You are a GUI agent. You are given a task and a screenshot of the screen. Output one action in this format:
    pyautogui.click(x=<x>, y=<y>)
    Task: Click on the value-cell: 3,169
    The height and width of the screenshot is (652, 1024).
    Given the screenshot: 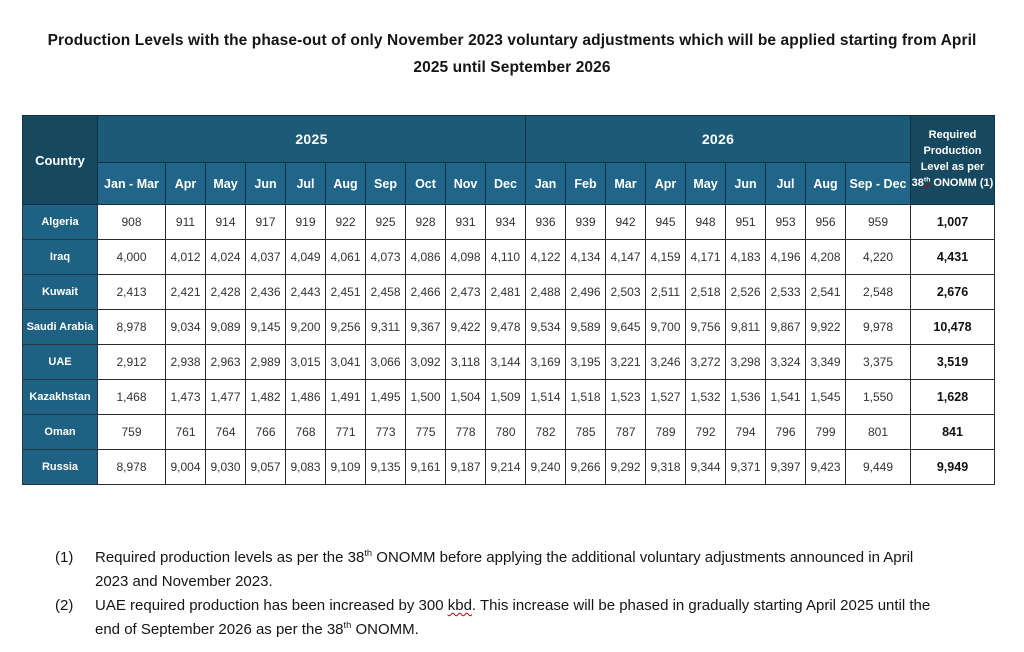 What is the action you would take?
    pyautogui.click(x=545, y=362)
    